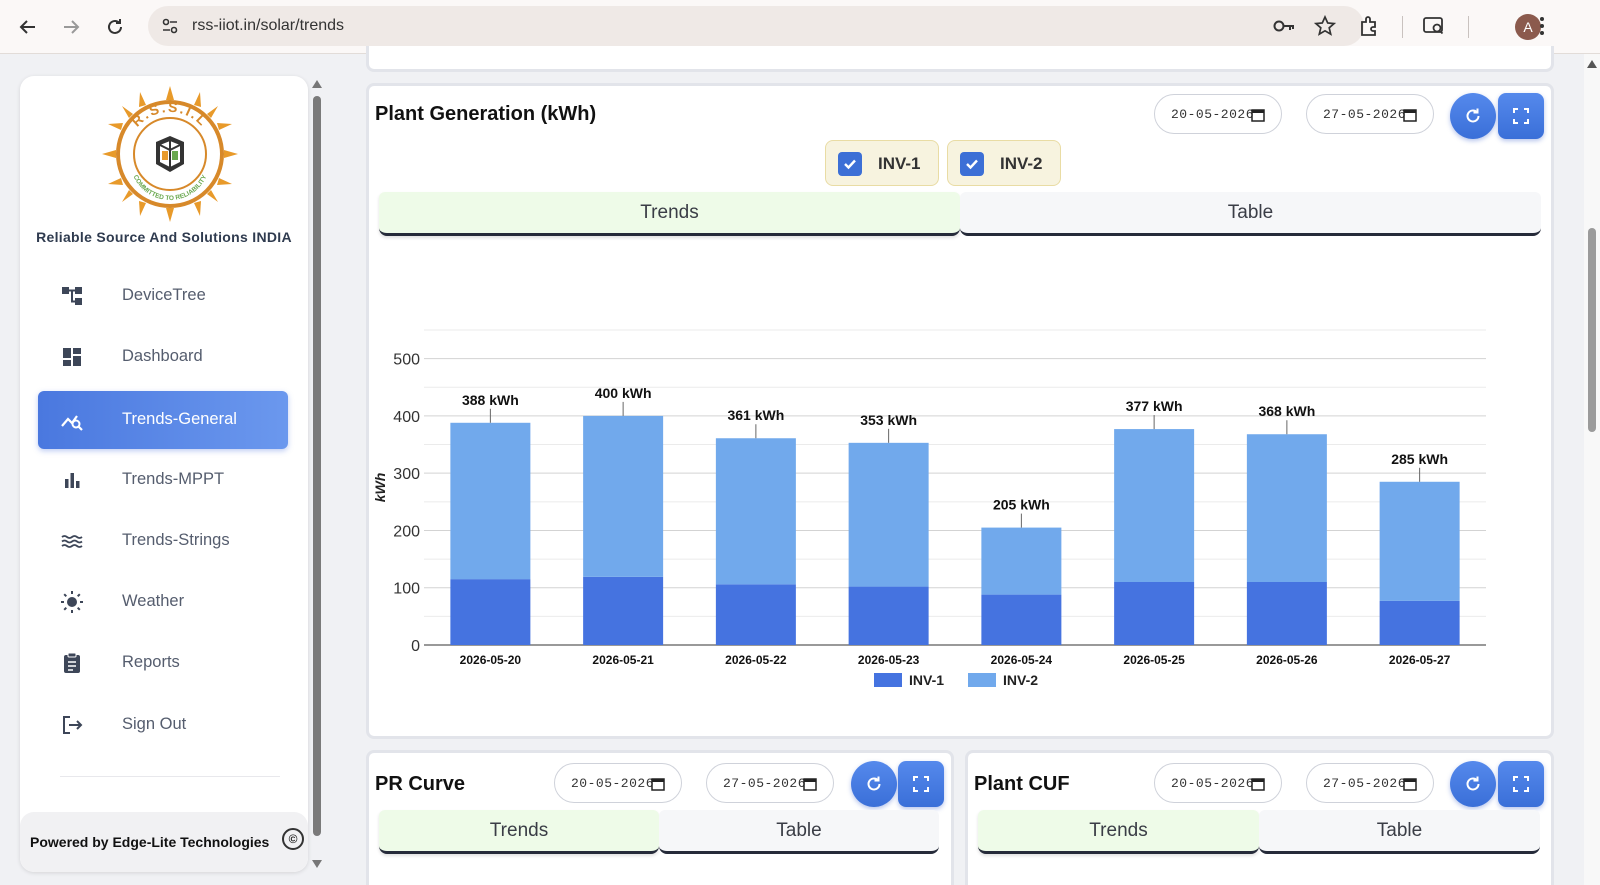  Describe the element at coordinates (613, 783) in the screenshot. I see `start-date-value: 20-05-2026` at that location.